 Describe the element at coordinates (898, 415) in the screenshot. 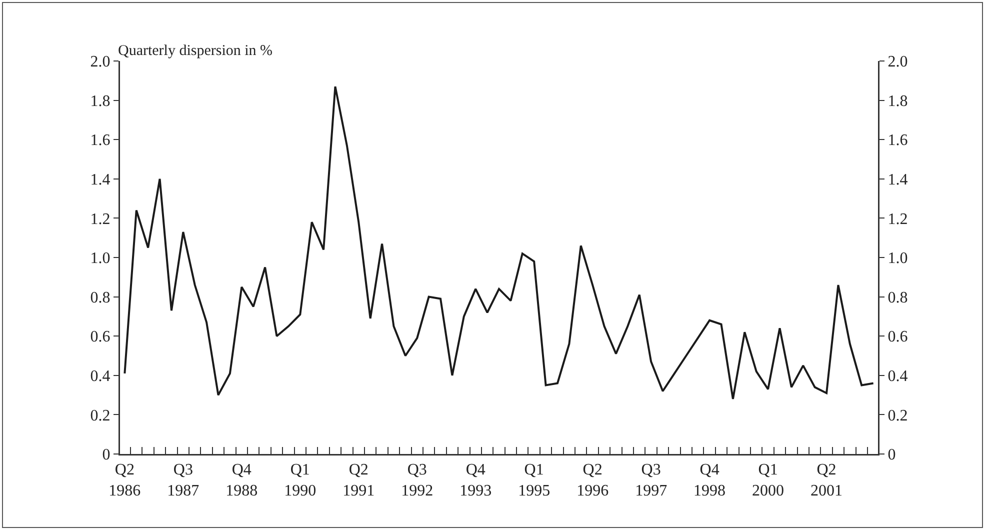

I see `y2-tick-label: 0.2` at that location.